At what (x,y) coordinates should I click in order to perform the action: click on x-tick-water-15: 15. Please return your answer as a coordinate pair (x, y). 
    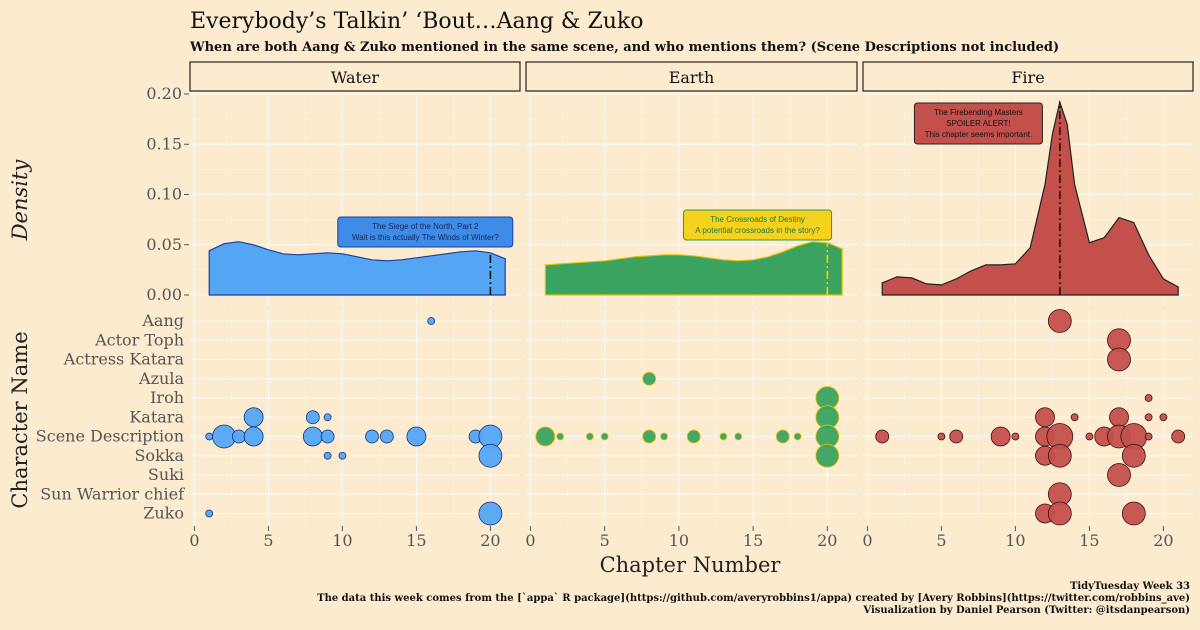
    Looking at the image, I should click on (416, 540).